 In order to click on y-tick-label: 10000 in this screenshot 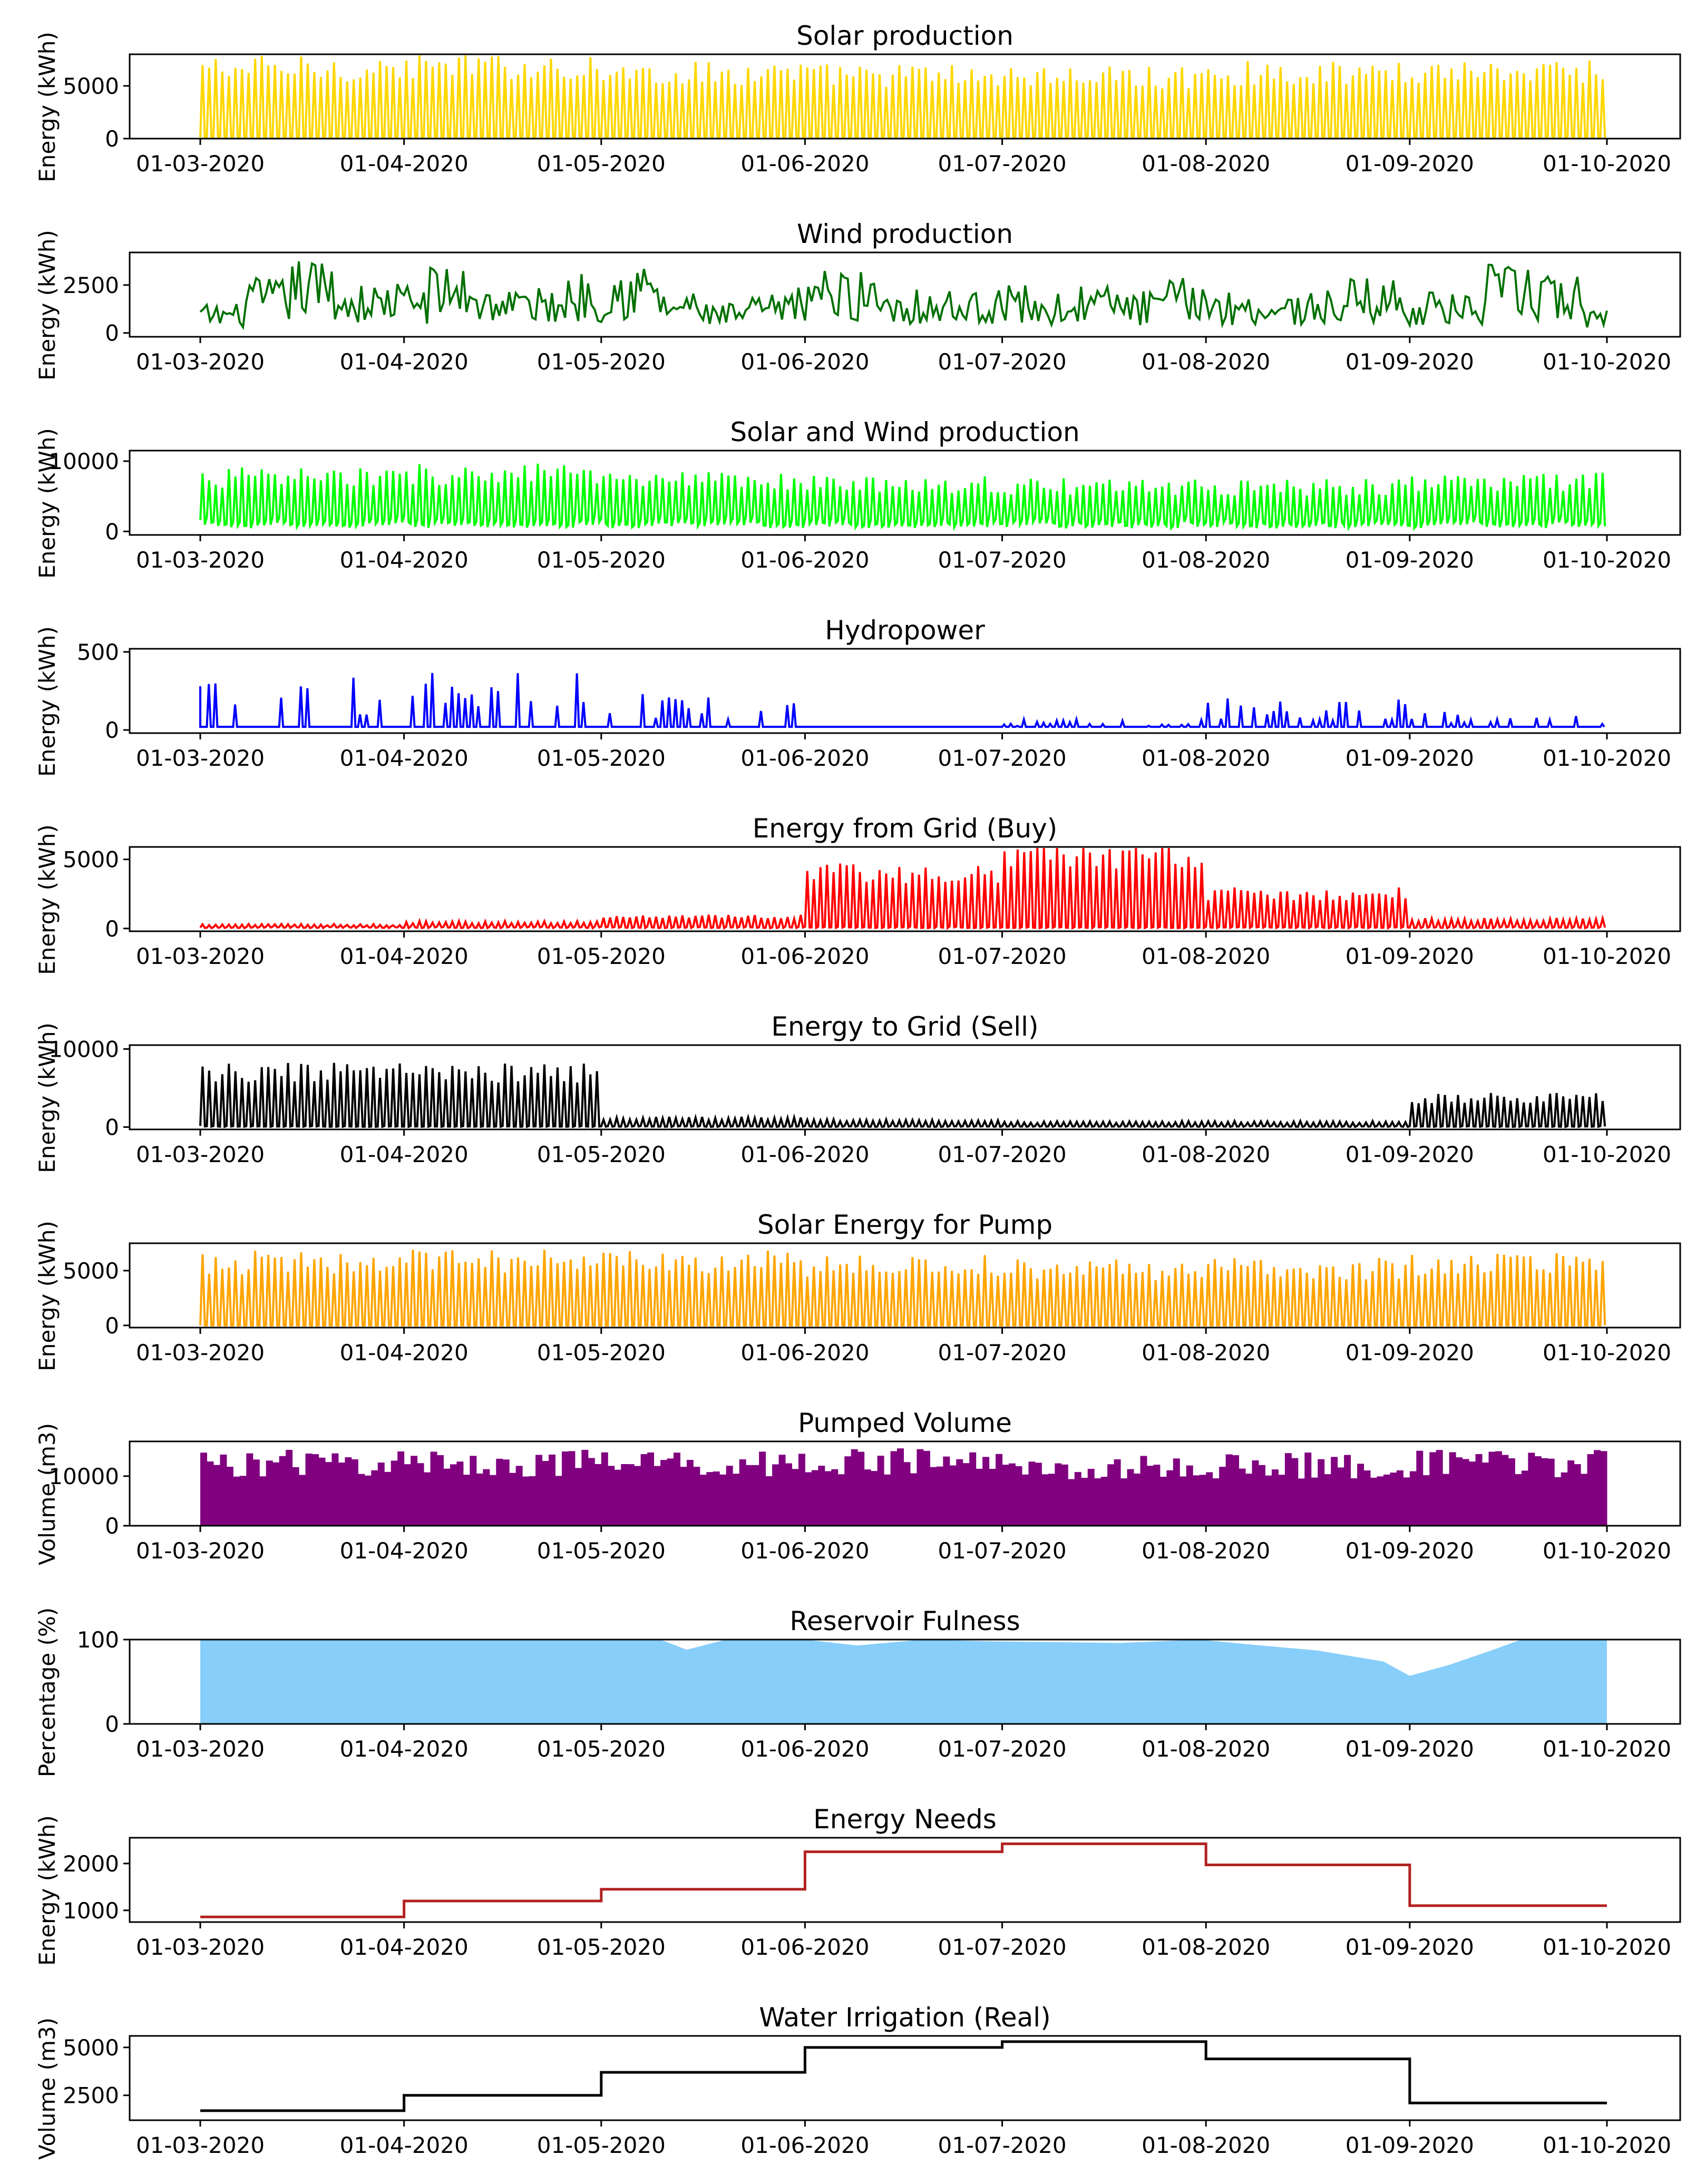, I will do `click(84, 1476)`.